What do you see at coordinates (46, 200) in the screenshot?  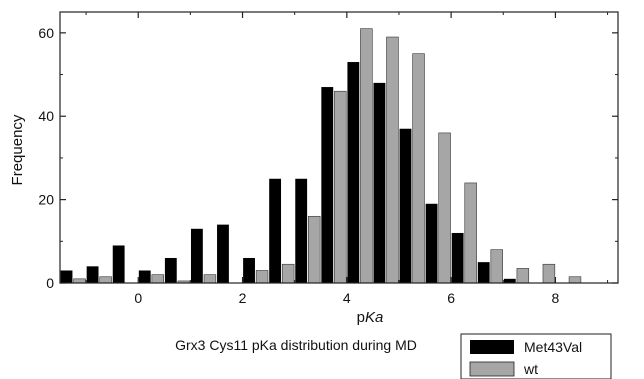 I see `y-tick-label-1: 20` at bounding box center [46, 200].